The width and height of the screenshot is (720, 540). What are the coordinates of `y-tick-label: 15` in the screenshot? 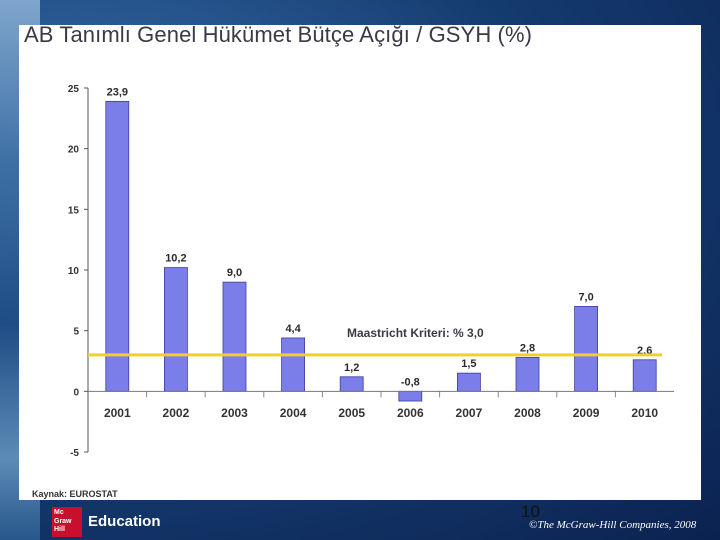 It's located at (74, 210).